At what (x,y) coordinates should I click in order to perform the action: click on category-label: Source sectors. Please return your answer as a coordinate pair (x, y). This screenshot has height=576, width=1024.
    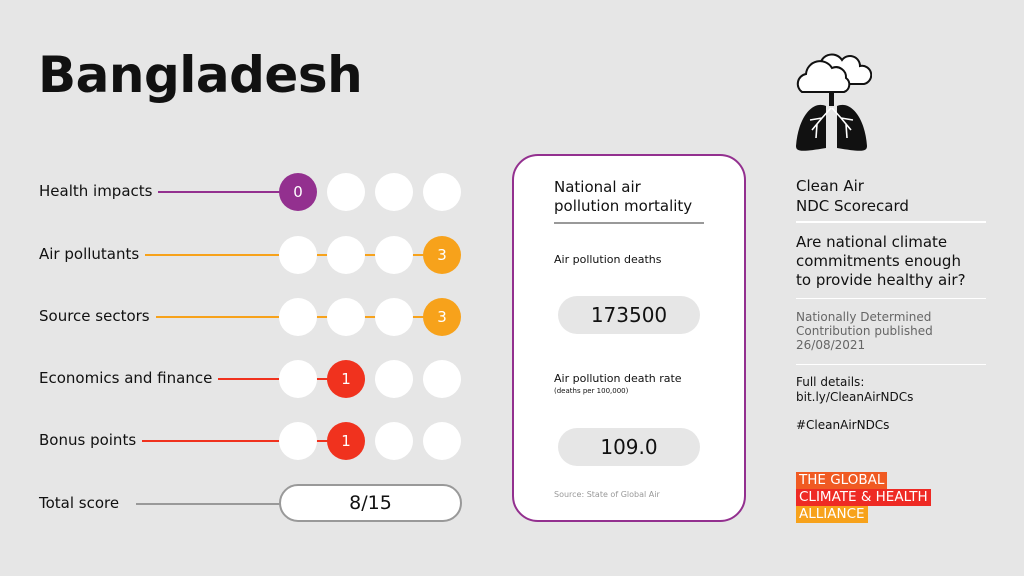
    Looking at the image, I should click on (97, 316).